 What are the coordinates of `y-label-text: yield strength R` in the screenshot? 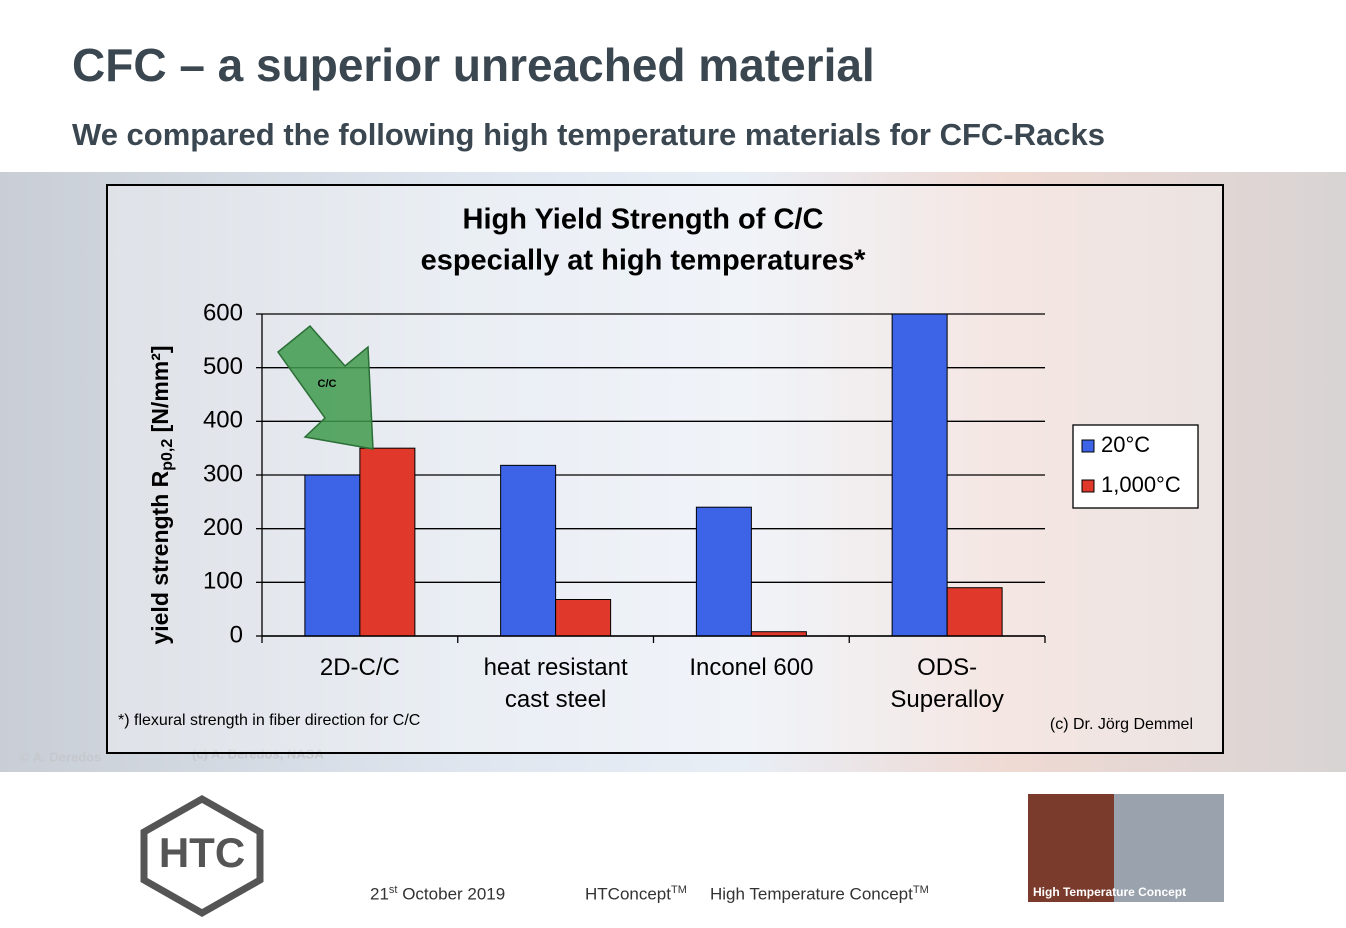 It's located at (160, 557).